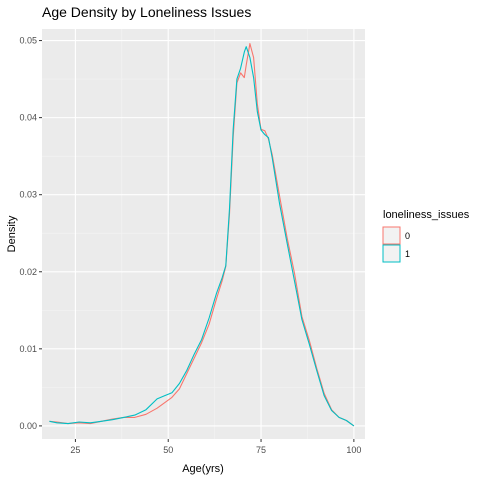 This screenshot has height=480, width=480. I want to click on legend-items: 01, so click(396, 244).